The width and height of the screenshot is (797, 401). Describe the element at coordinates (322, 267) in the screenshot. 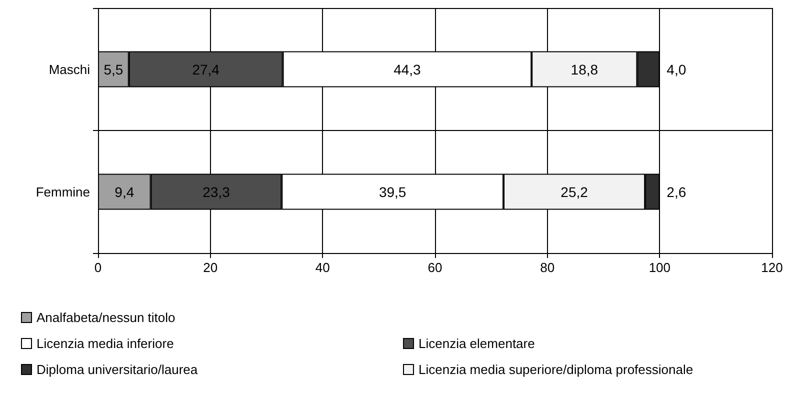

I see `x-tick-label: 40` at that location.